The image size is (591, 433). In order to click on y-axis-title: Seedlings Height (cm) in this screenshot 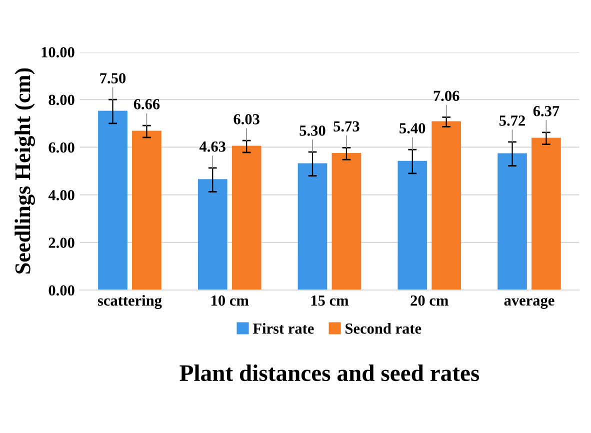, I will do `click(24, 171)`.